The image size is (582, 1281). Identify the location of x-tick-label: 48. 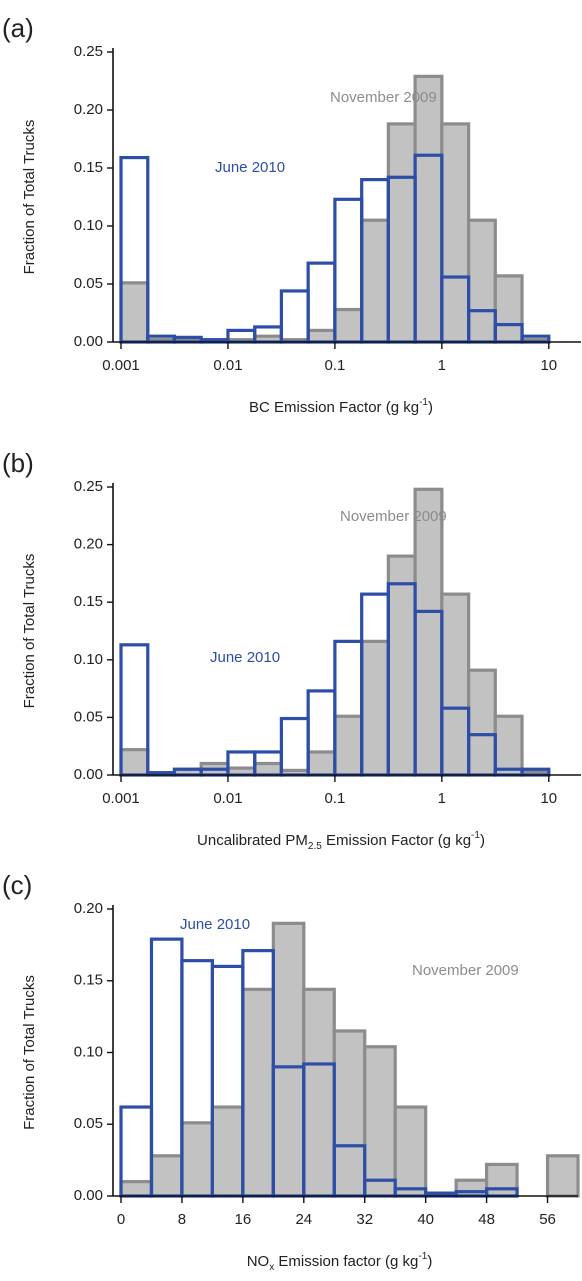
(486, 1219).